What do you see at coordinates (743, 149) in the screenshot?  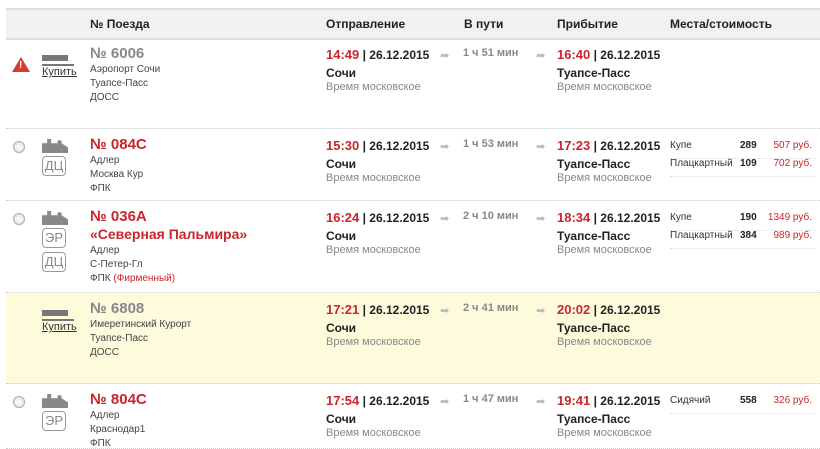 I see `seat-option: Купе 289 507 руб.` at bounding box center [743, 149].